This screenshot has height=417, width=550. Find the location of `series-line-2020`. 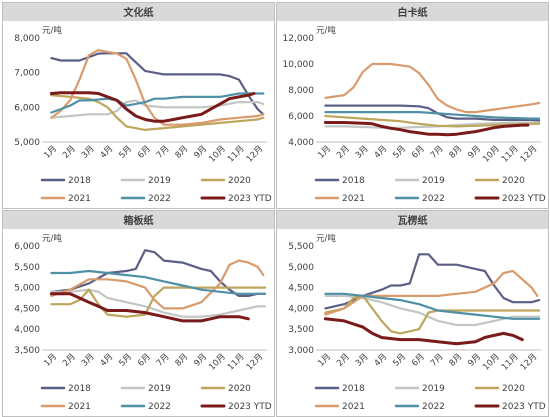

series-line-2020 is located at coordinates (158, 302).